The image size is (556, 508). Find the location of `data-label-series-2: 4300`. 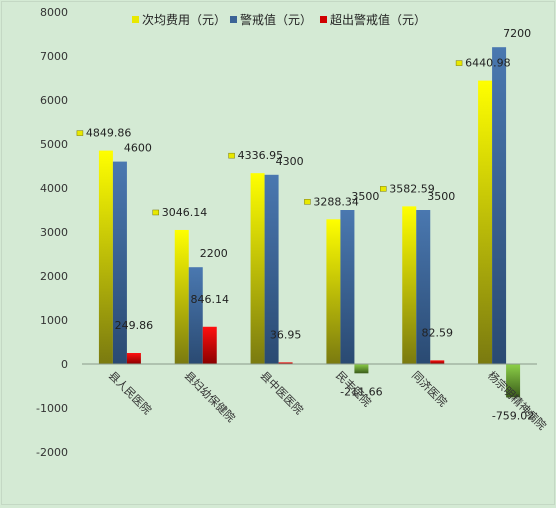

data-label-series-2: 4300 is located at coordinates (290, 161).